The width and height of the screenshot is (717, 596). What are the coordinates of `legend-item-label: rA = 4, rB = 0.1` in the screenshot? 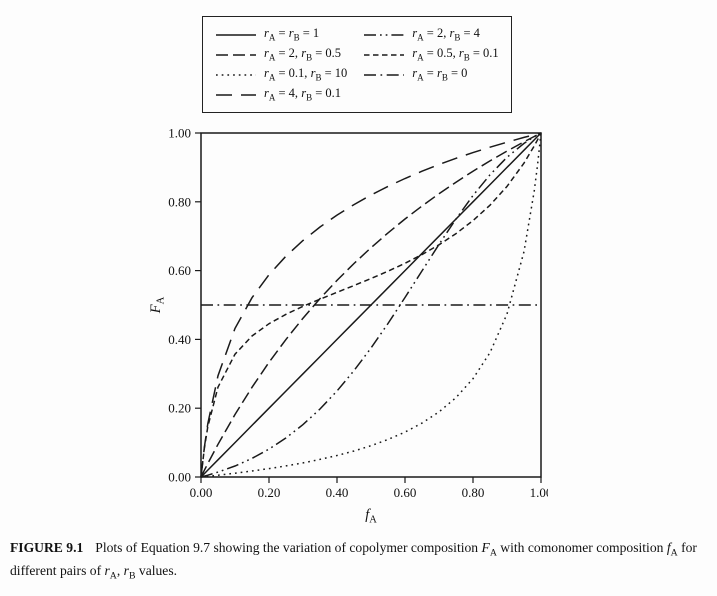 It's located at (303, 94).